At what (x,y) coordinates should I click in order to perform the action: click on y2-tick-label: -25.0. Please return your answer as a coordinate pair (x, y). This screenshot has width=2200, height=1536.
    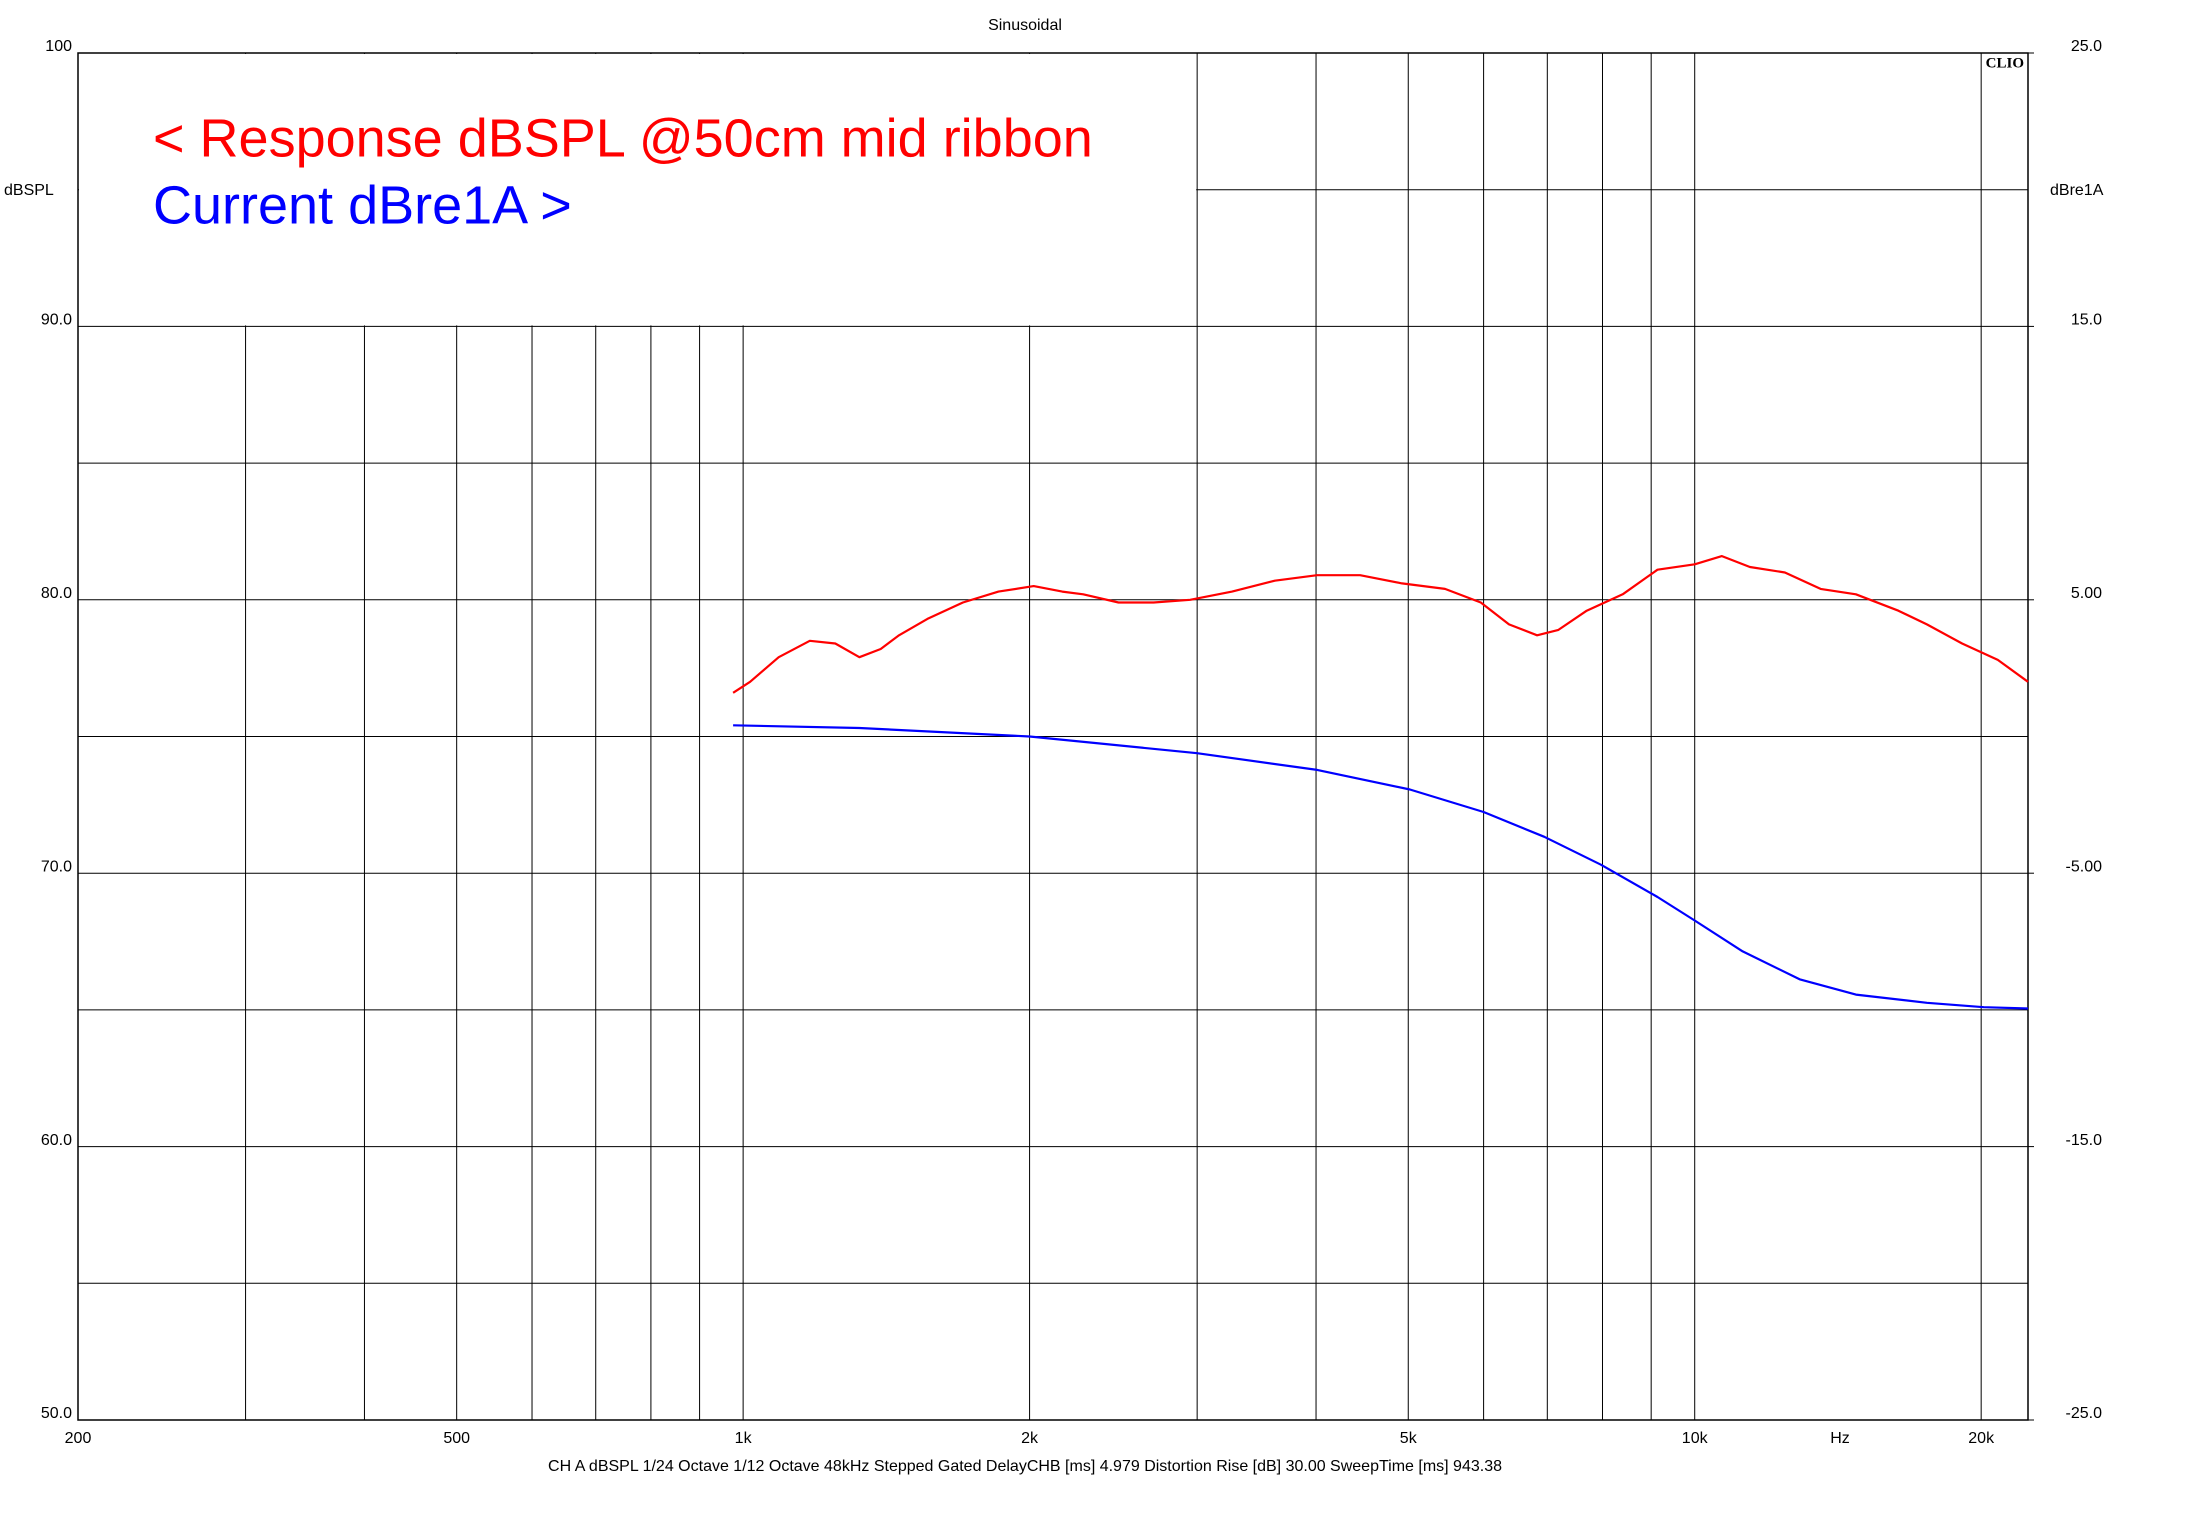
    Looking at the image, I should click on (2084, 1413).